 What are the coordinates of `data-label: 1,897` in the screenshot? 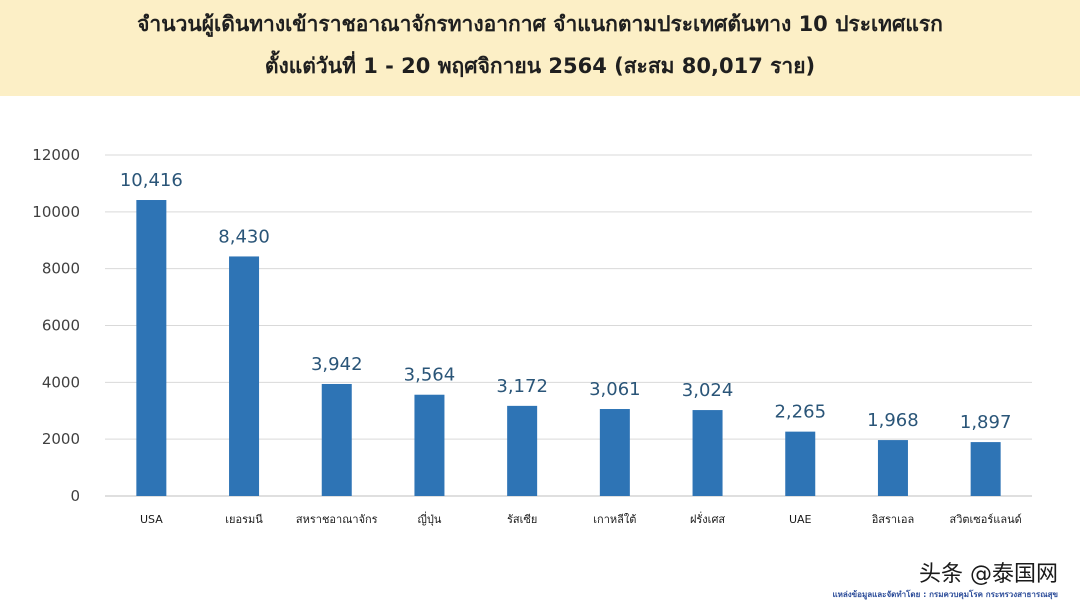 It's located at (986, 422).